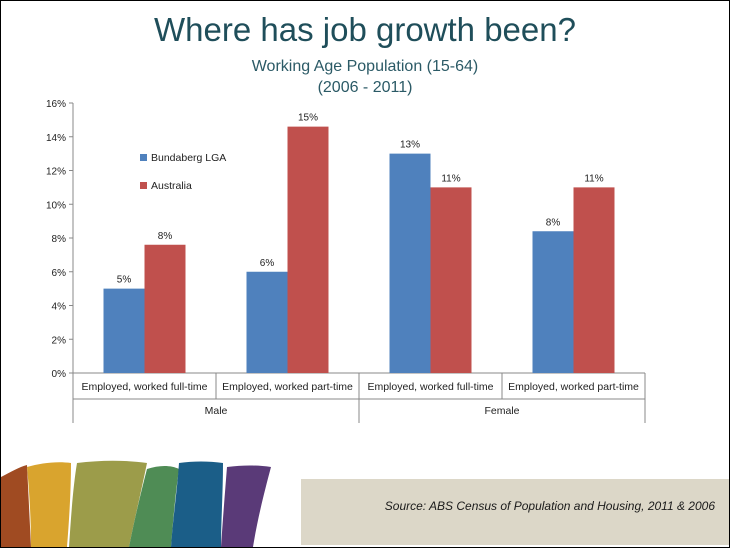 The width and height of the screenshot is (730, 548). Describe the element at coordinates (365, 66) in the screenshot. I see `chart-subtitle-line1: Working Age Population (15-64)` at that location.